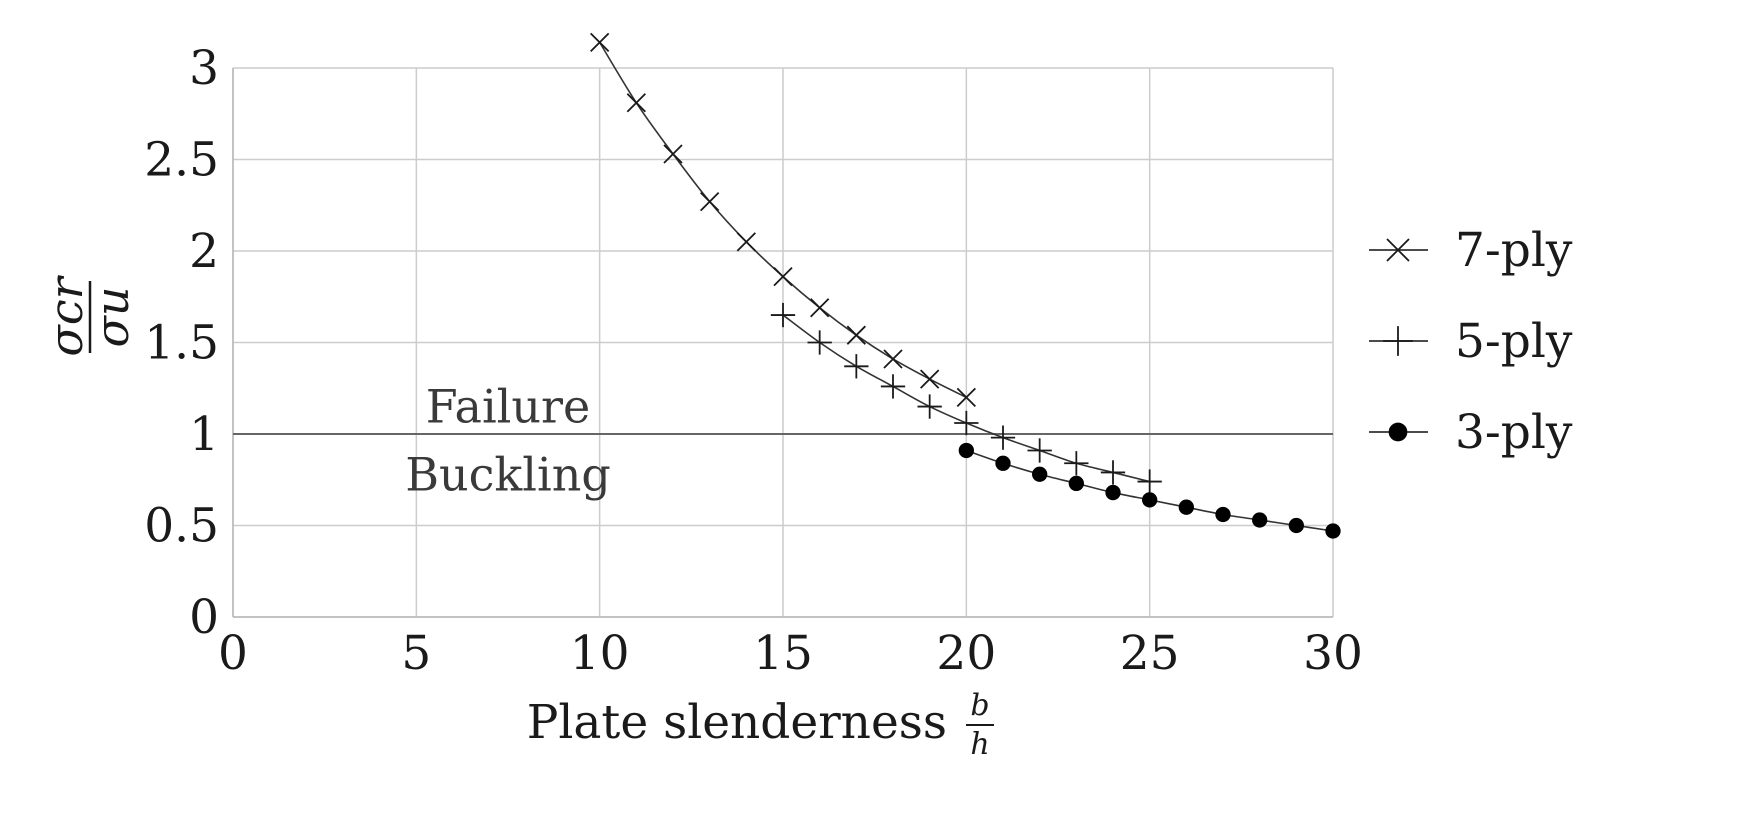 This screenshot has height=837, width=1737. What do you see at coordinates (1514, 341) in the screenshot?
I see `legend-label-5-ply: 5-ply` at bounding box center [1514, 341].